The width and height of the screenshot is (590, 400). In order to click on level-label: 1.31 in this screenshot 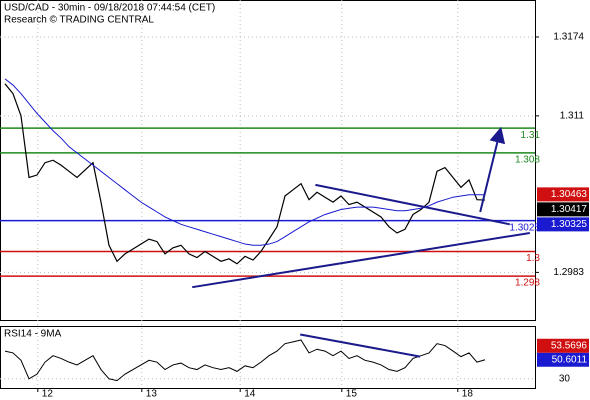, I will do `click(531, 135)`.